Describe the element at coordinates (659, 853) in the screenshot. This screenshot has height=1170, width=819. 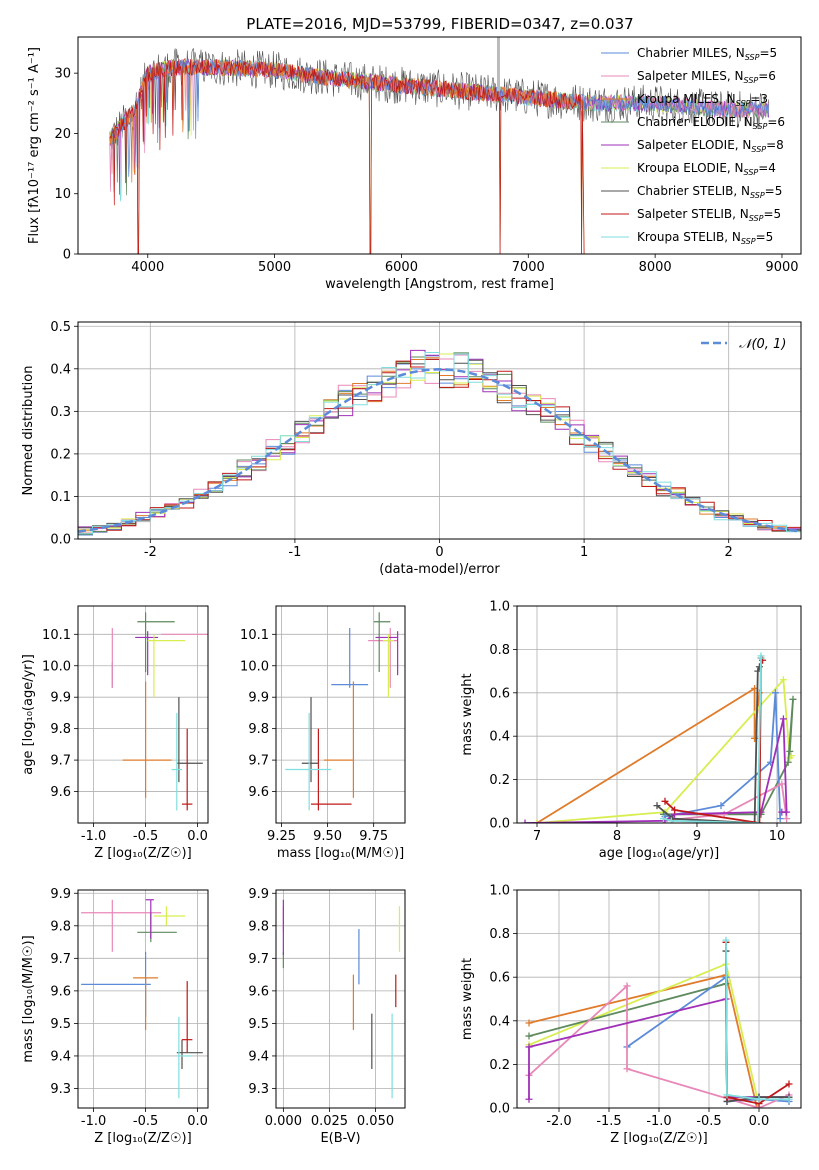
I see `x-axis-label: age [log₁₀(age/yr)]` at that location.